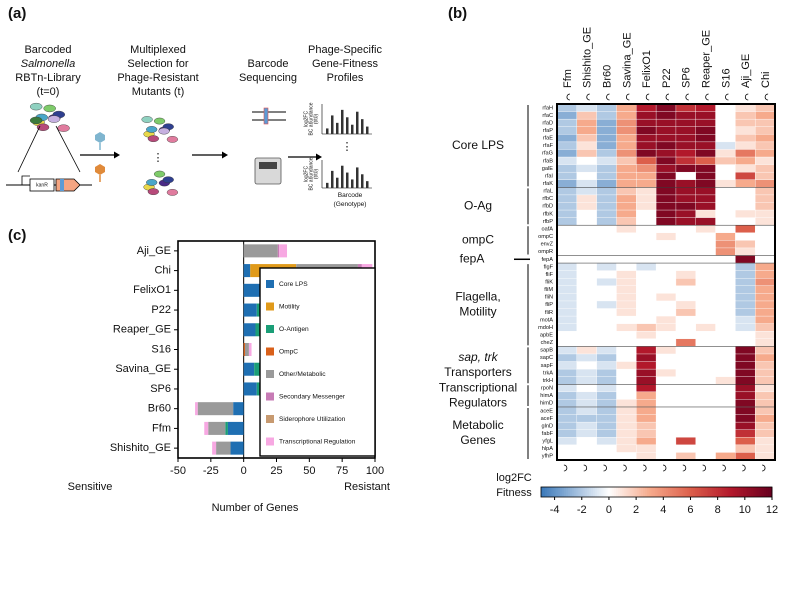 The width and height of the screenshot is (787, 598). What do you see at coordinates (270, 419) in the screenshot?
I see `legend-swatch` at bounding box center [270, 419].